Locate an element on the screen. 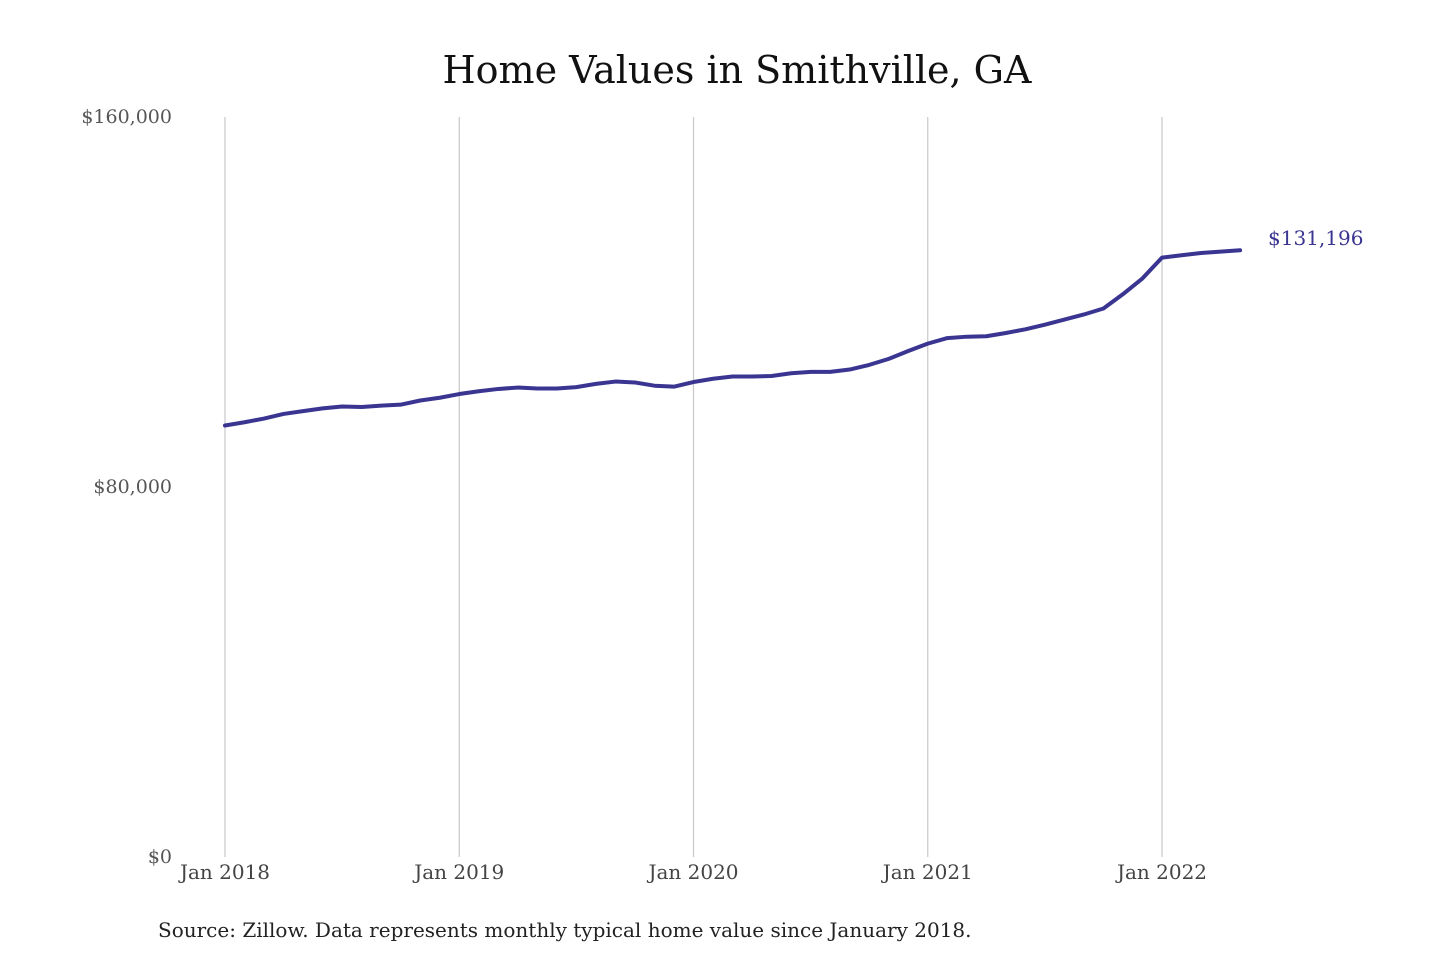 Image resolution: width=1440 pixels, height=960 pixels. chart-title: Home Values in Smithville, GA is located at coordinates (738, 70).